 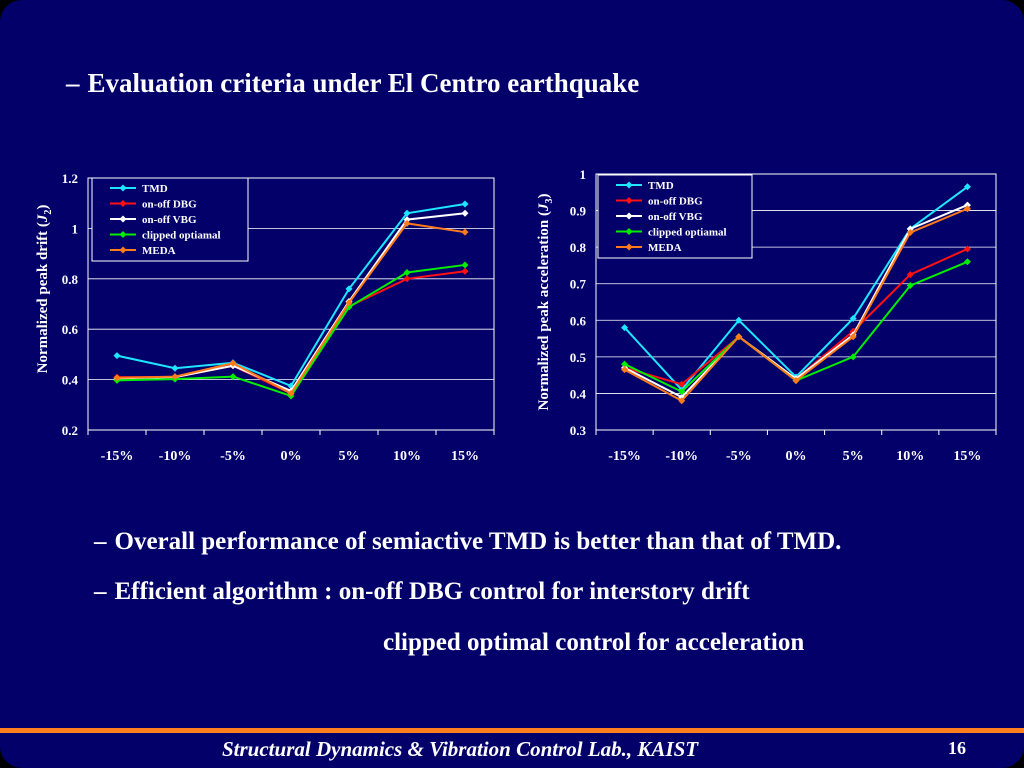 What do you see at coordinates (957, 748) in the screenshot?
I see `page-number: 16` at bounding box center [957, 748].